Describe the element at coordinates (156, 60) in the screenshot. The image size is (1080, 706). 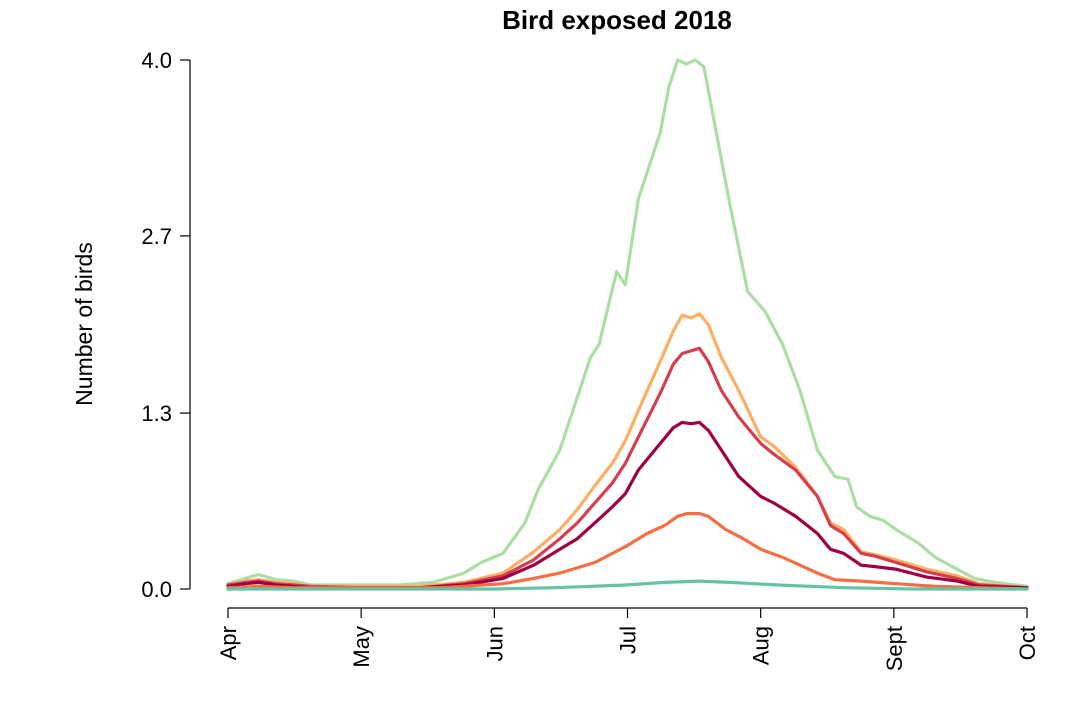
I see `y-tick-label: 4.0` at that location.